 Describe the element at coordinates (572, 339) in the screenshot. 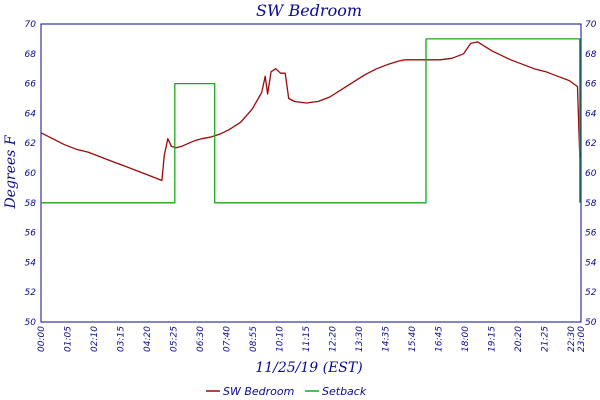

I see `x-tick-label: 22:30` at that location.